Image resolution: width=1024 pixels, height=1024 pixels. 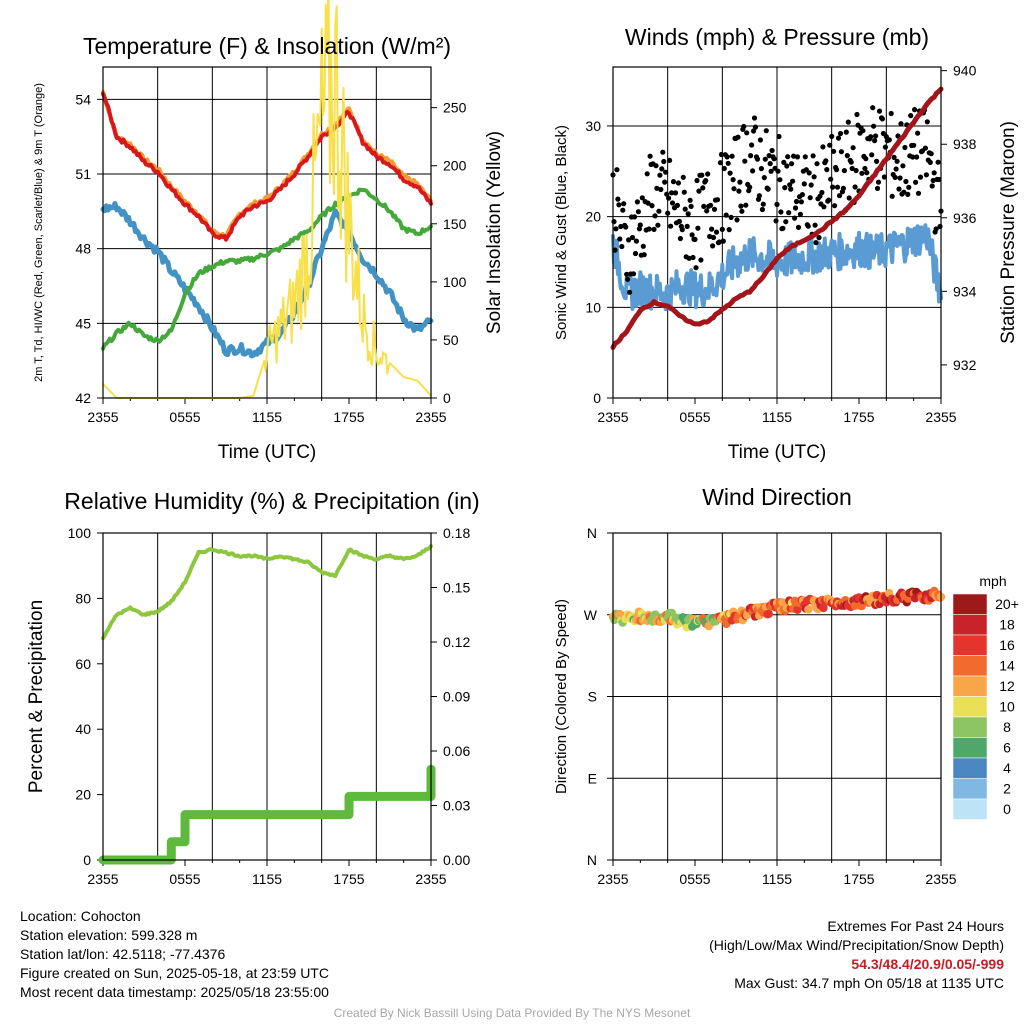 I want to click on y-tick-label: 20, so click(x=83, y=795).